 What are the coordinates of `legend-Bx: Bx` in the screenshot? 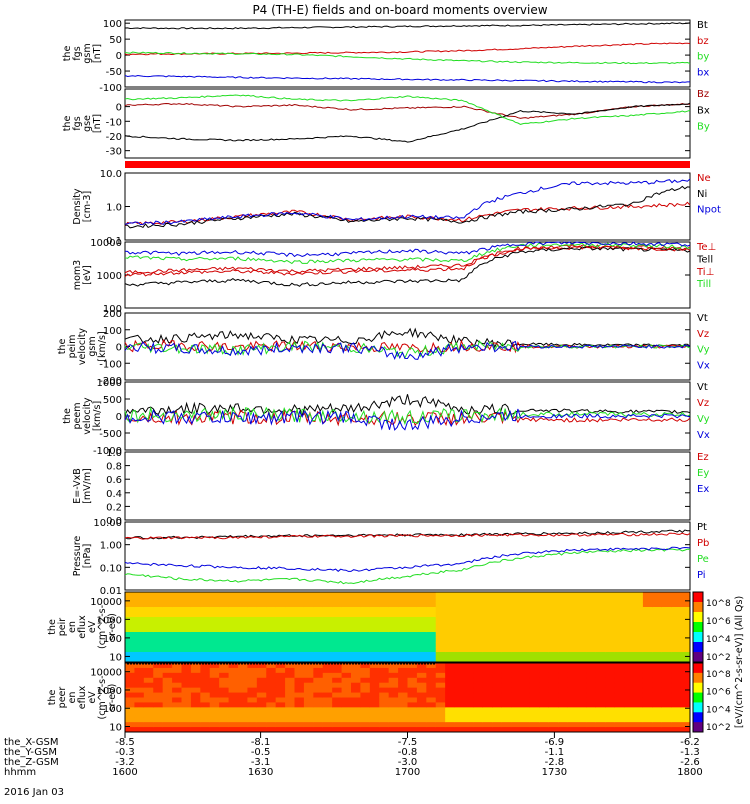 It's located at (703, 110).